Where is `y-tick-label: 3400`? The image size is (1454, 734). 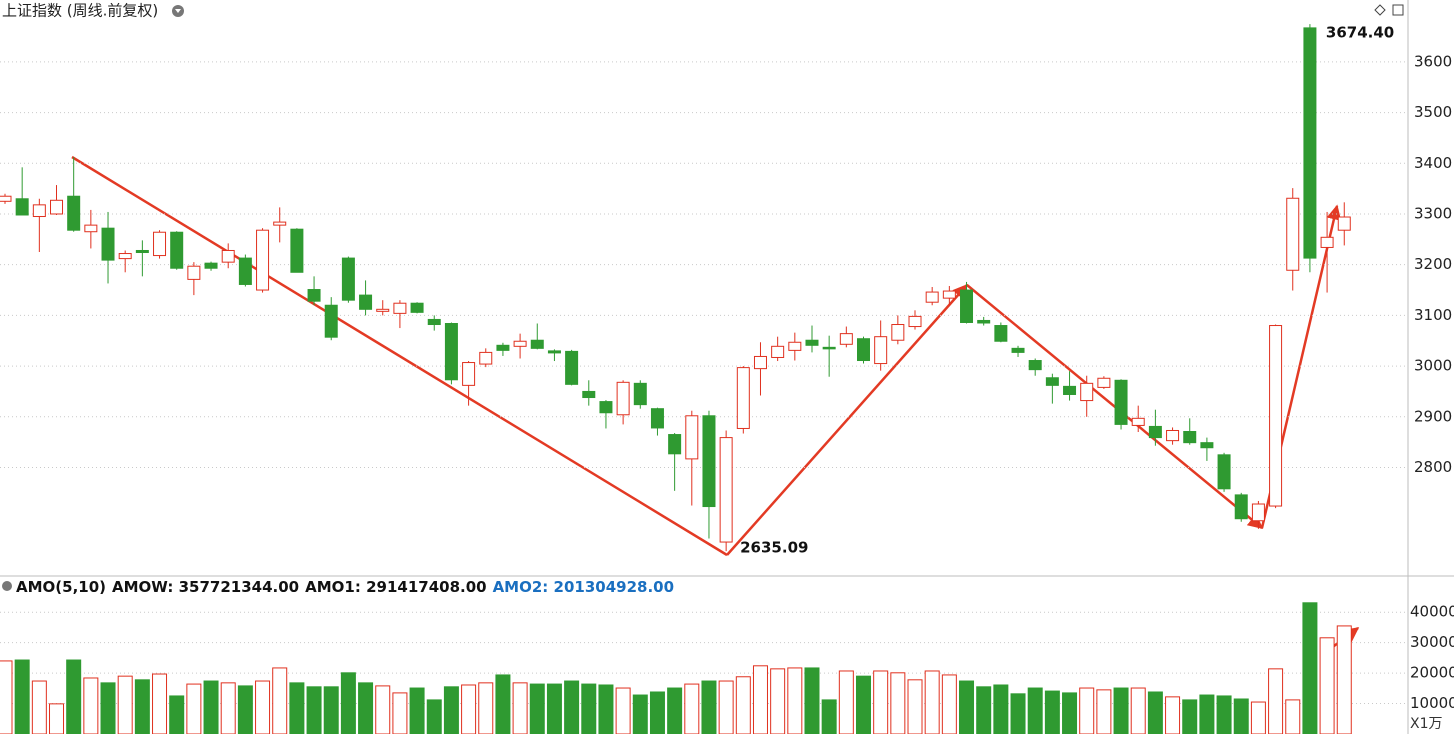
y-tick-label: 3400 is located at coordinates (1433, 163).